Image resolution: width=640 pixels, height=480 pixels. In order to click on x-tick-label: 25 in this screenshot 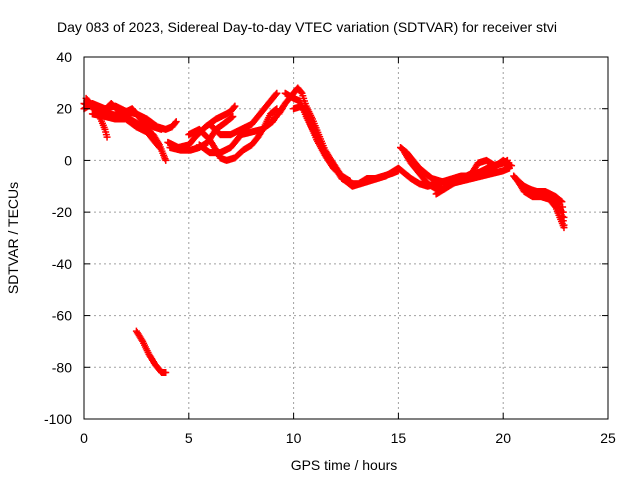, I will do `click(608, 438)`.